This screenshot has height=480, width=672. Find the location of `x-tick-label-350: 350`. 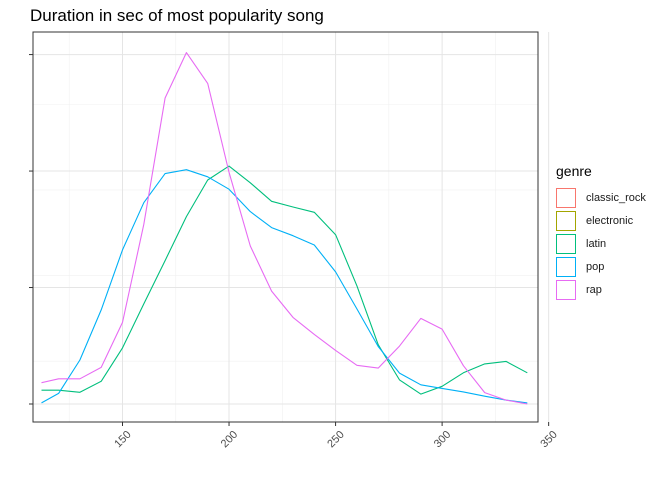

x-tick-label-350: 350 is located at coordinates (548, 439).